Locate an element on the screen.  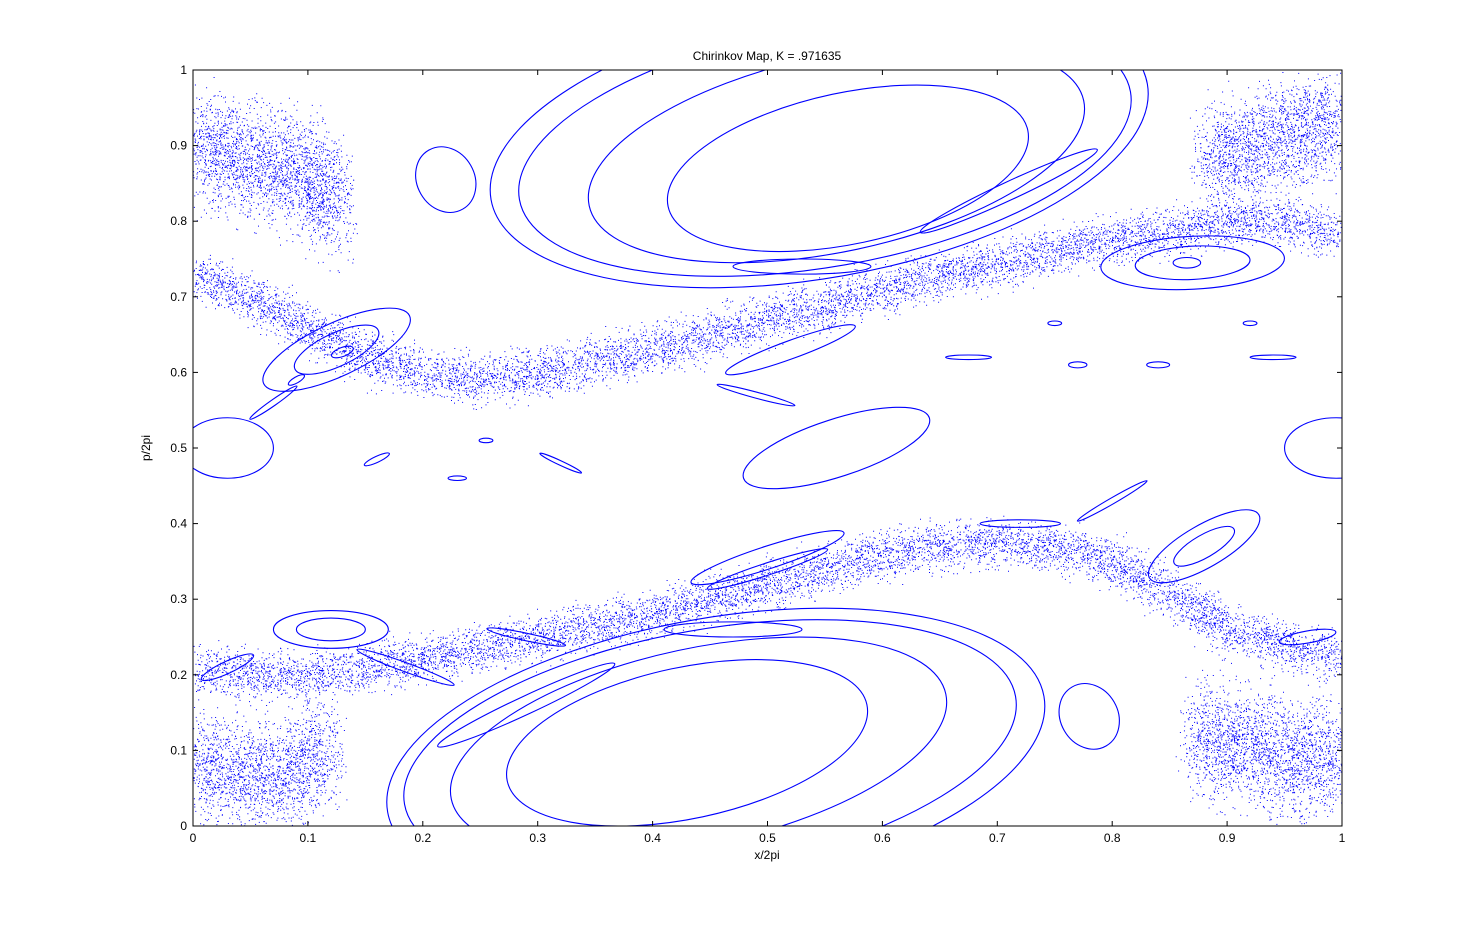
x-tick-label: 0.6 is located at coordinates (882, 838).